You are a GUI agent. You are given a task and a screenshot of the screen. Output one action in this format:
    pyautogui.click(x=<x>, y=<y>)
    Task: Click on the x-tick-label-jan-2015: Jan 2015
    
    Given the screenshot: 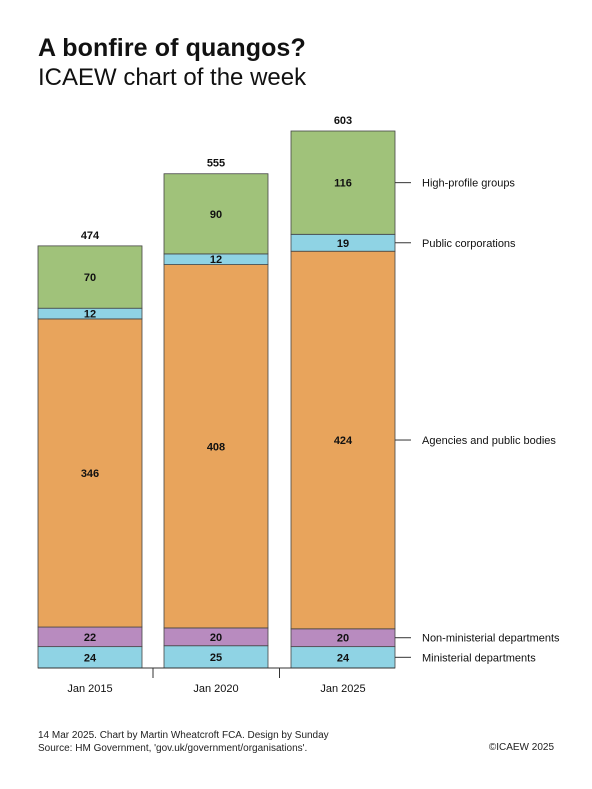 What is the action you would take?
    pyautogui.click(x=89, y=689)
    